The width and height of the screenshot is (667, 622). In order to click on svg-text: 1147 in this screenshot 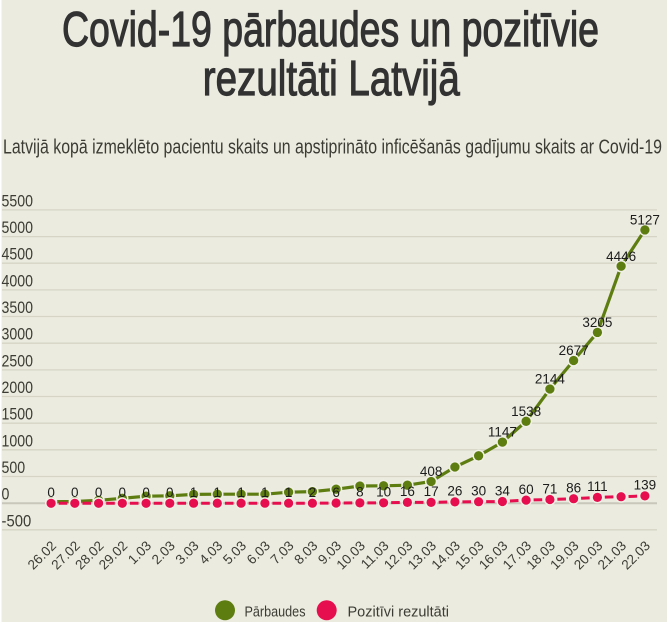, I will do `click(502, 432)`.